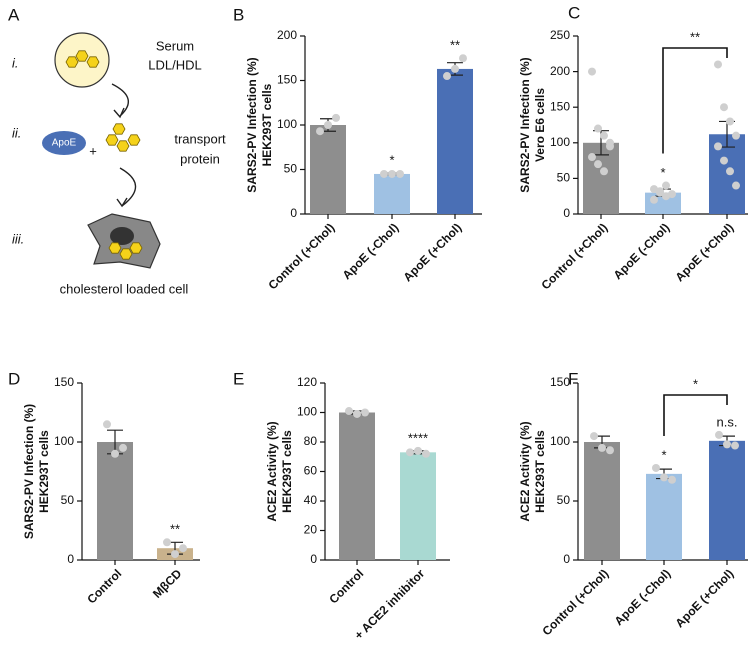 This screenshot has height=648, width=750. What do you see at coordinates (307, 382) in the screenshot?
I see `y-tick-label: 120` at bounding box center [307, 382].